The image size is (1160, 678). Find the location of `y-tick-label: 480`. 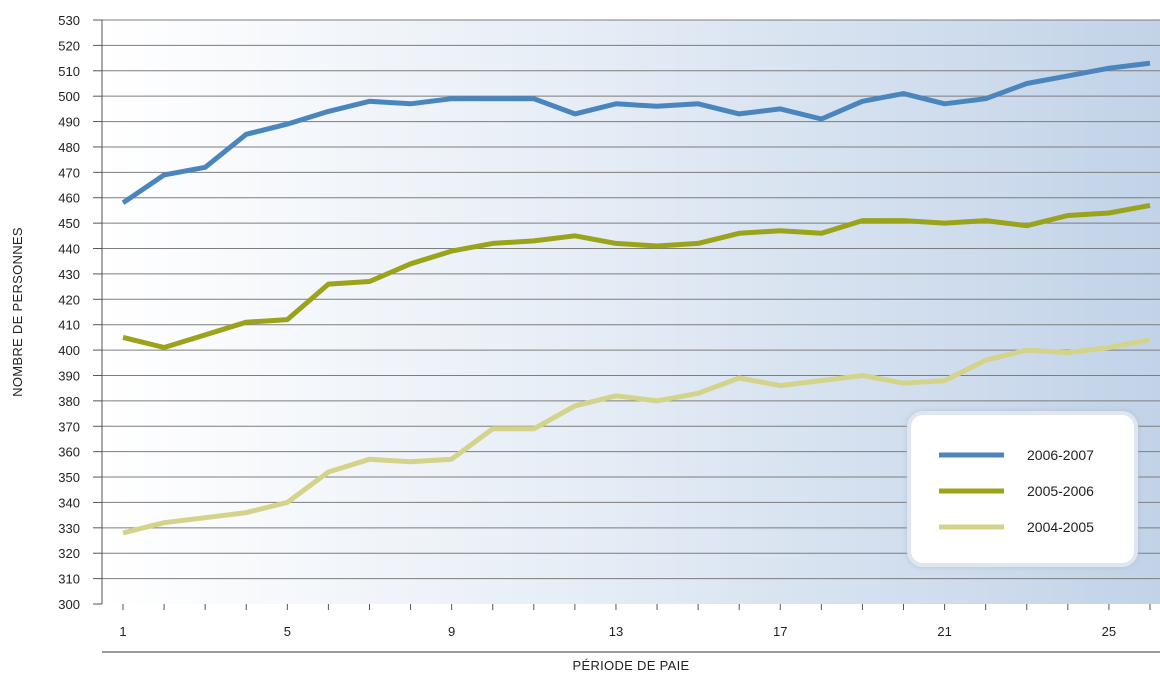

y-tick-label: 480 is located at coordinates (69, 147).